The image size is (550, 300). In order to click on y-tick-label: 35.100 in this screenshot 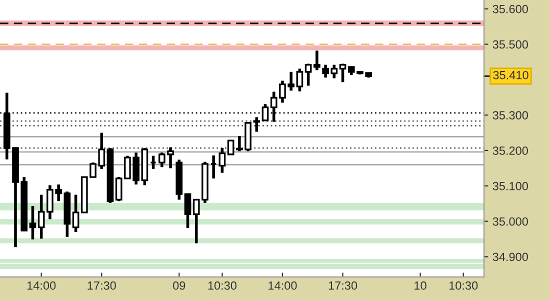, I will do `click(510, 186)`.